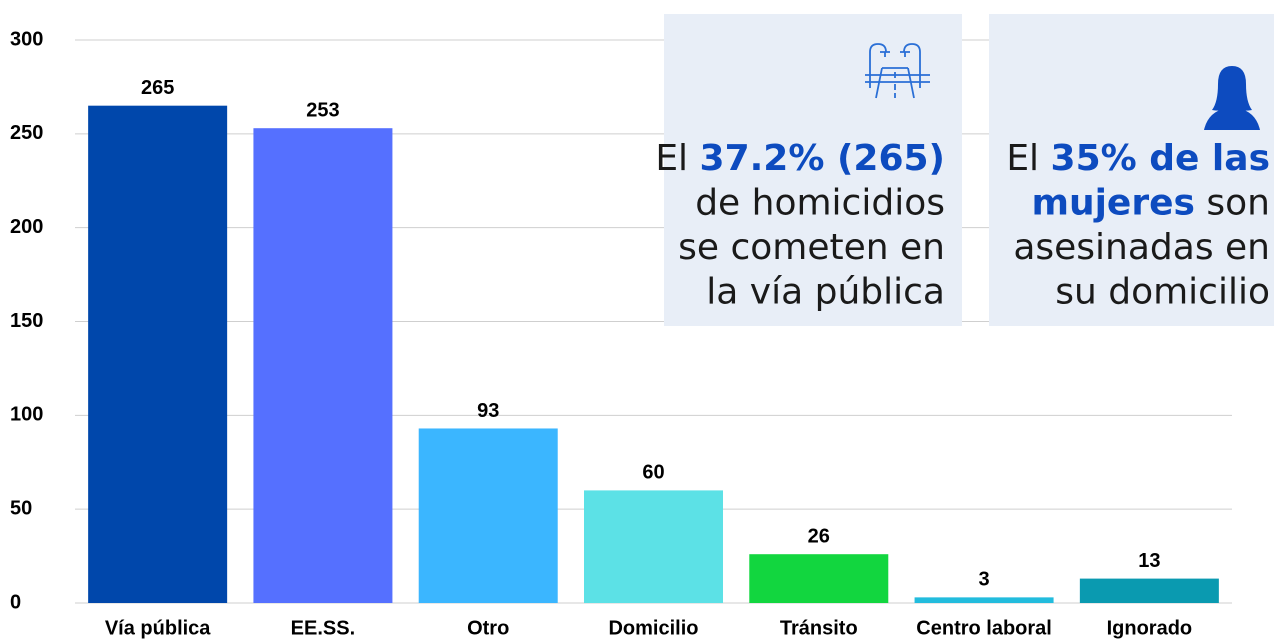 This screenshot has height=642, width=1274. I want to click on annotation-line: El 37.2% (265), so click(800, 158).